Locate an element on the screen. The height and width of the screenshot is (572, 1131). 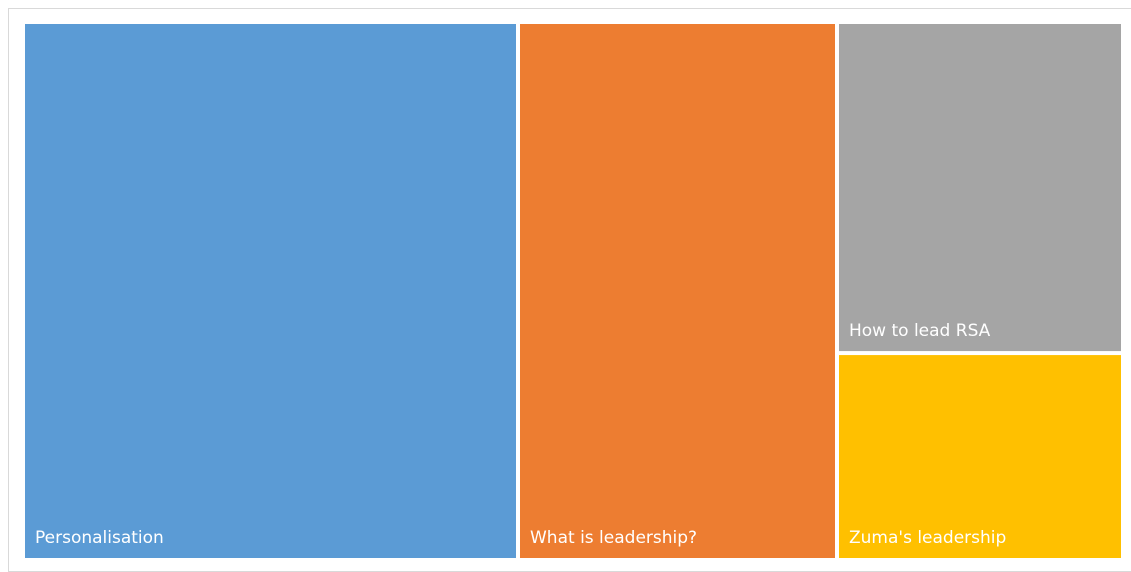
tile-label: What is leadership? is located at coordinates (613, 538).